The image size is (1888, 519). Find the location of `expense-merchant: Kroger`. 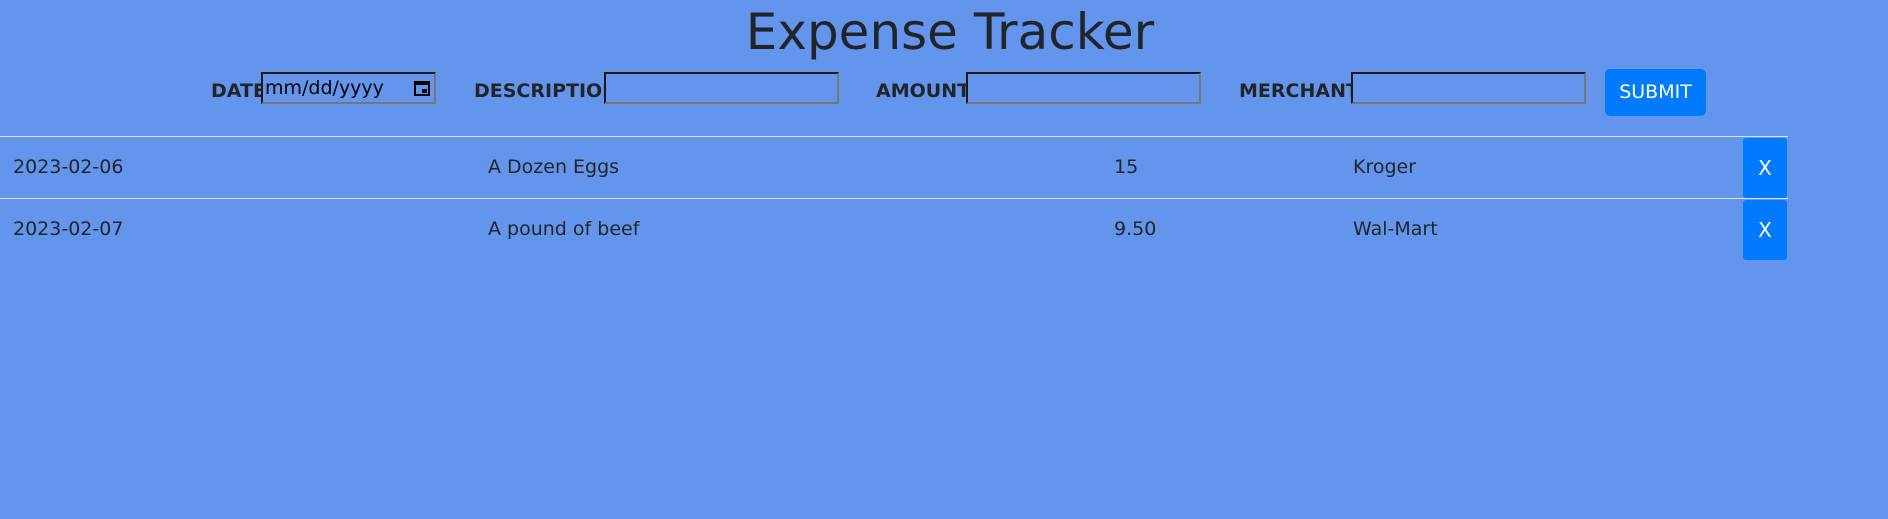

expense-merchant: Kroger is located at coordinates (1385, 167).